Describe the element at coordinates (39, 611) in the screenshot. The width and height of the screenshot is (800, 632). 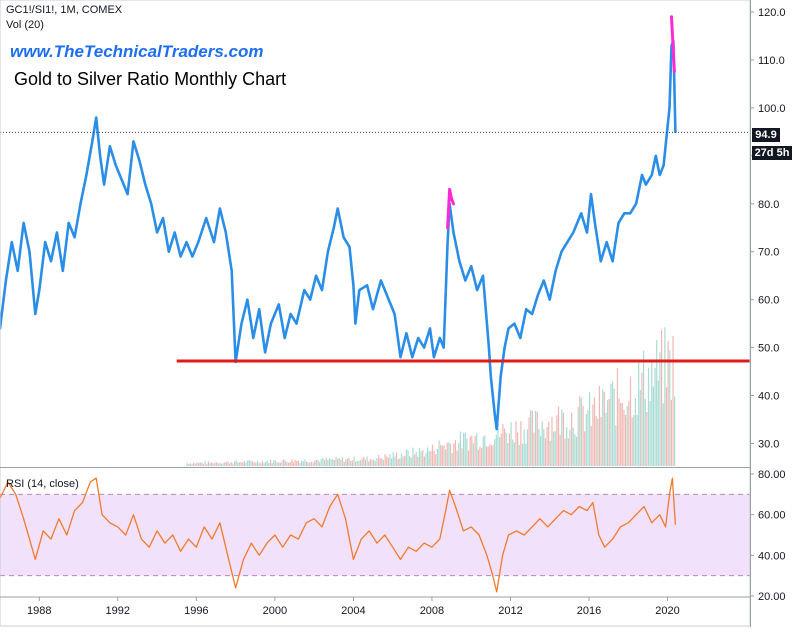
I see `time-tick-label: 1988` at that location.